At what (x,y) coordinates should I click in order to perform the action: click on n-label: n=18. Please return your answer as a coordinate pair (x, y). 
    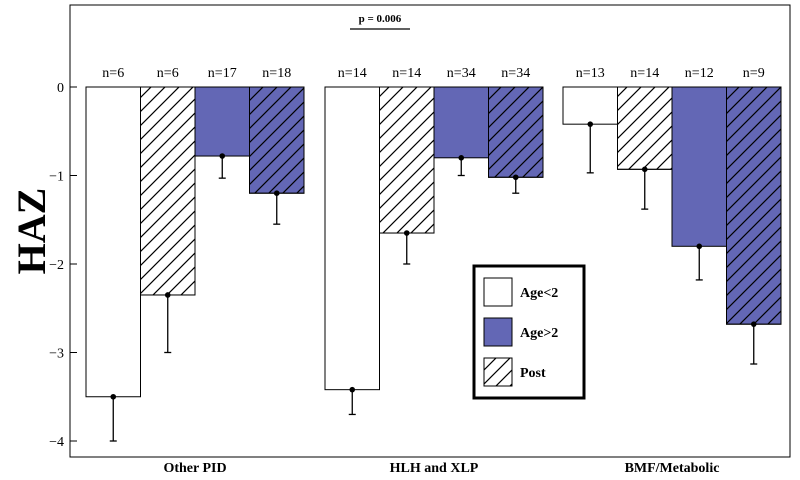
    Looking at the image, I should click on (276, 73).